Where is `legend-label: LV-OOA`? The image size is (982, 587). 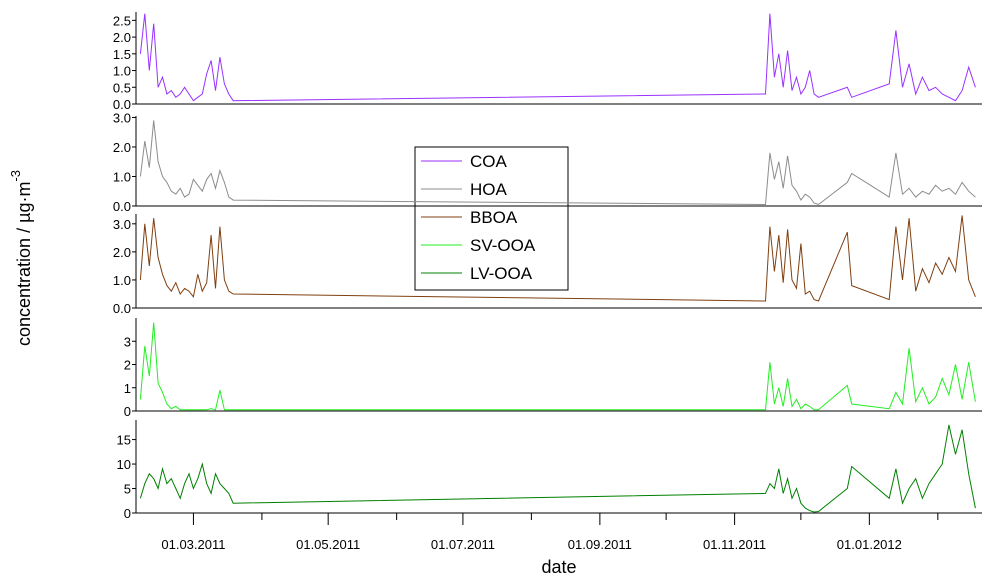
legend-label: LV-OOA is located at coordinates (501, 273).